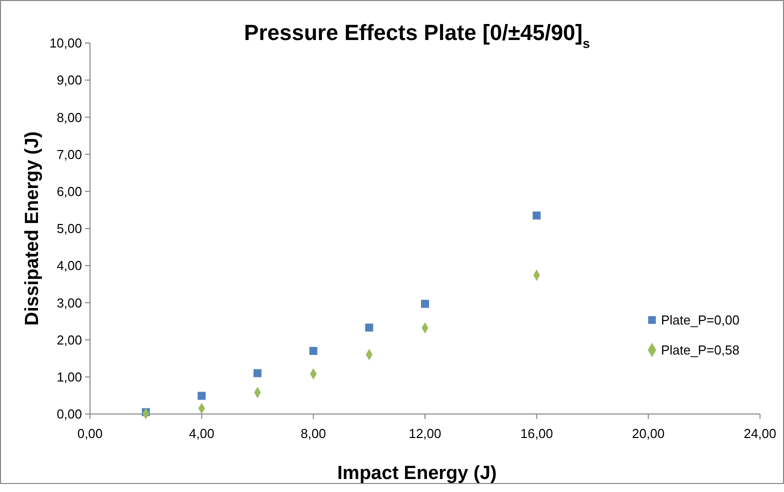 The width and height of the screenshot is (784, 492). Describe the element at coordinates (425, 433) in the screenshot. I see `x-tick-label: 12,00` at that location.